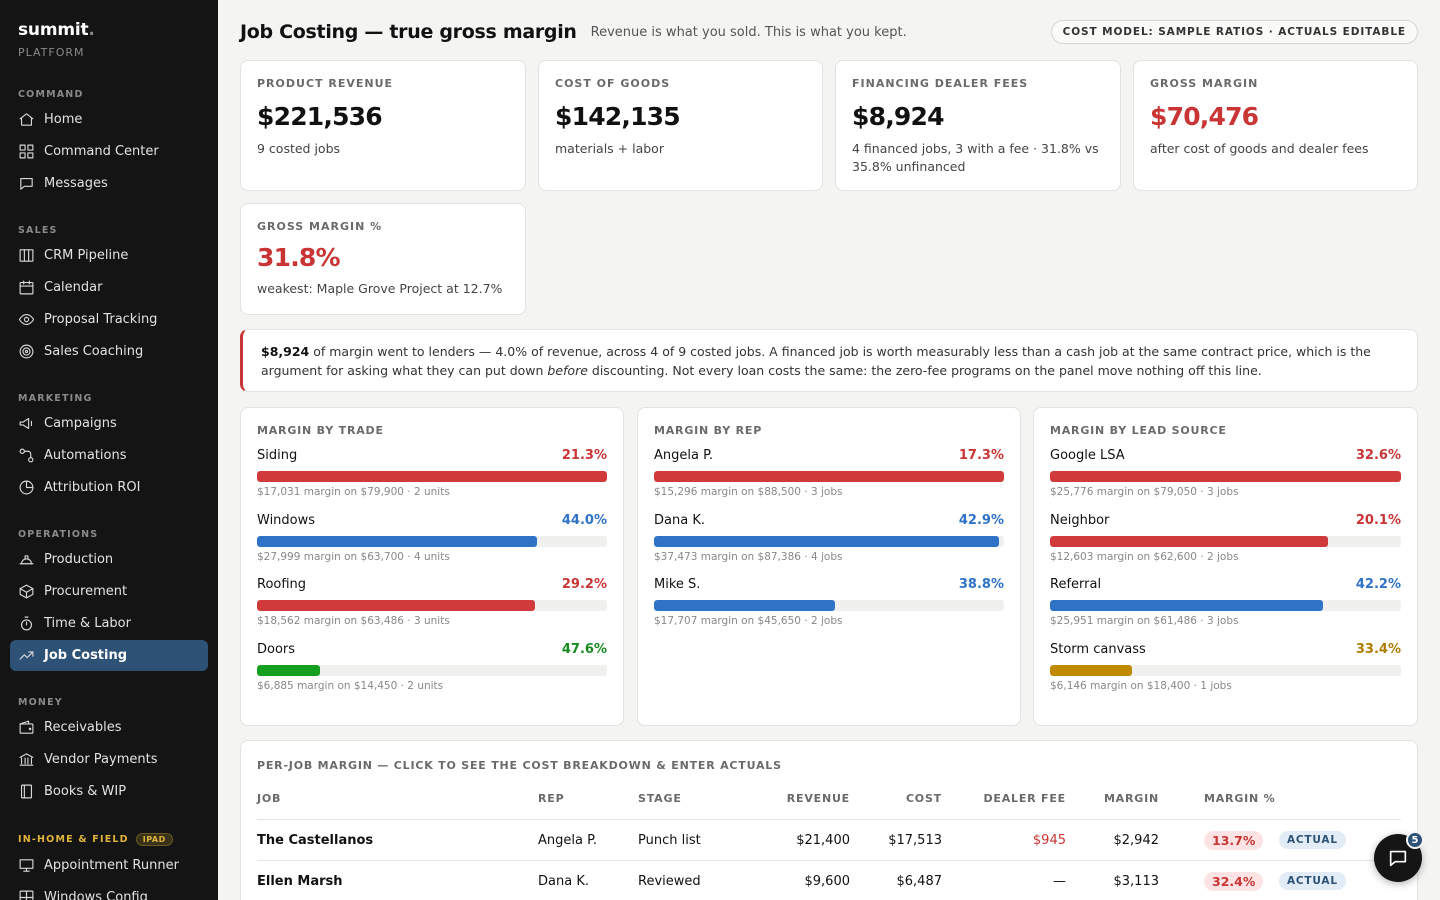  What do you see at coordinates (56, 30) in the screenshot?
I see `brand-logo: summit.` at bounding box center [56, 30].